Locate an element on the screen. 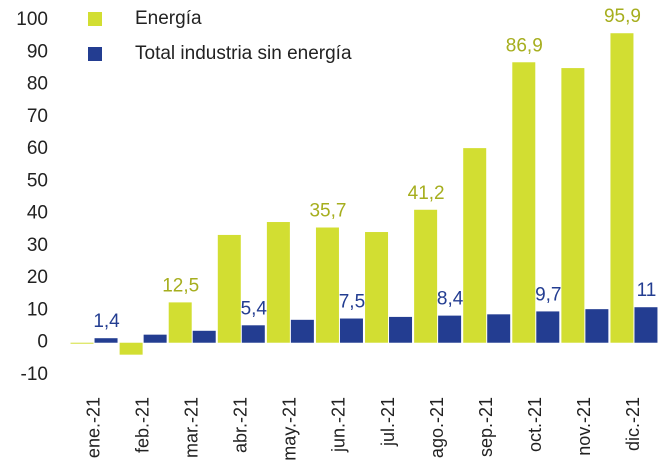 The width and height of the screenshot is (659, 471). data-label: 9,7 is located at coordinates (548, 294).